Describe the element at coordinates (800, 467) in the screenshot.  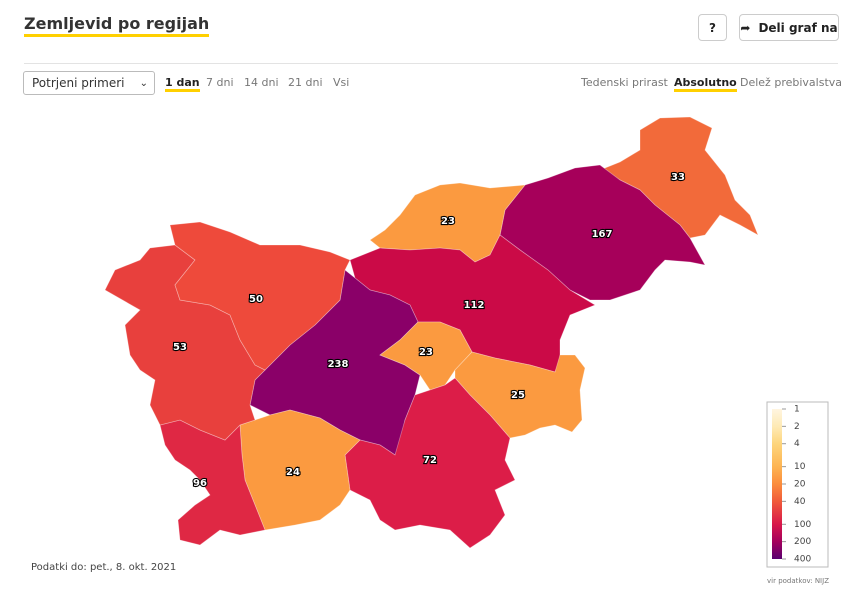
I see `legend-tick-label: 10` at that location.